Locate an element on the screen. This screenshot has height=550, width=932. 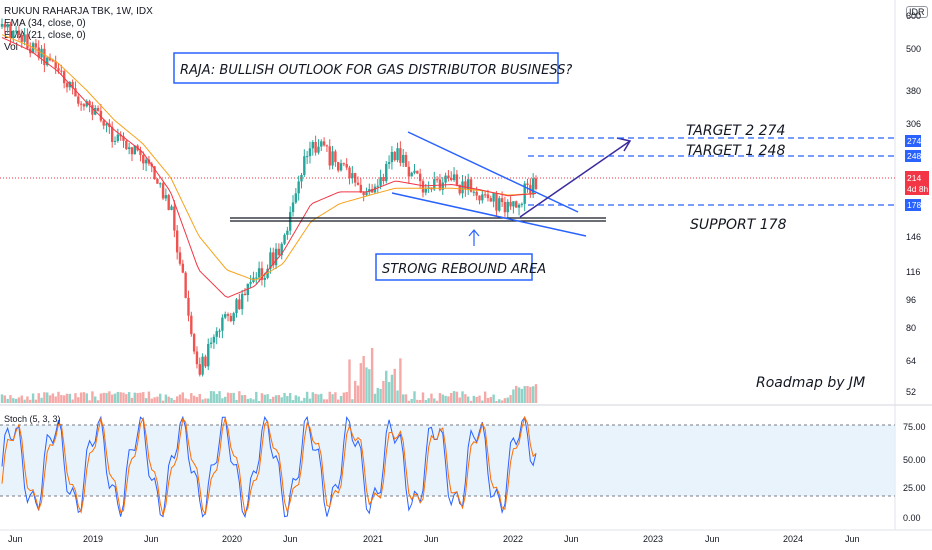
ytick-306: 306 is located at coordinates (913, 124).